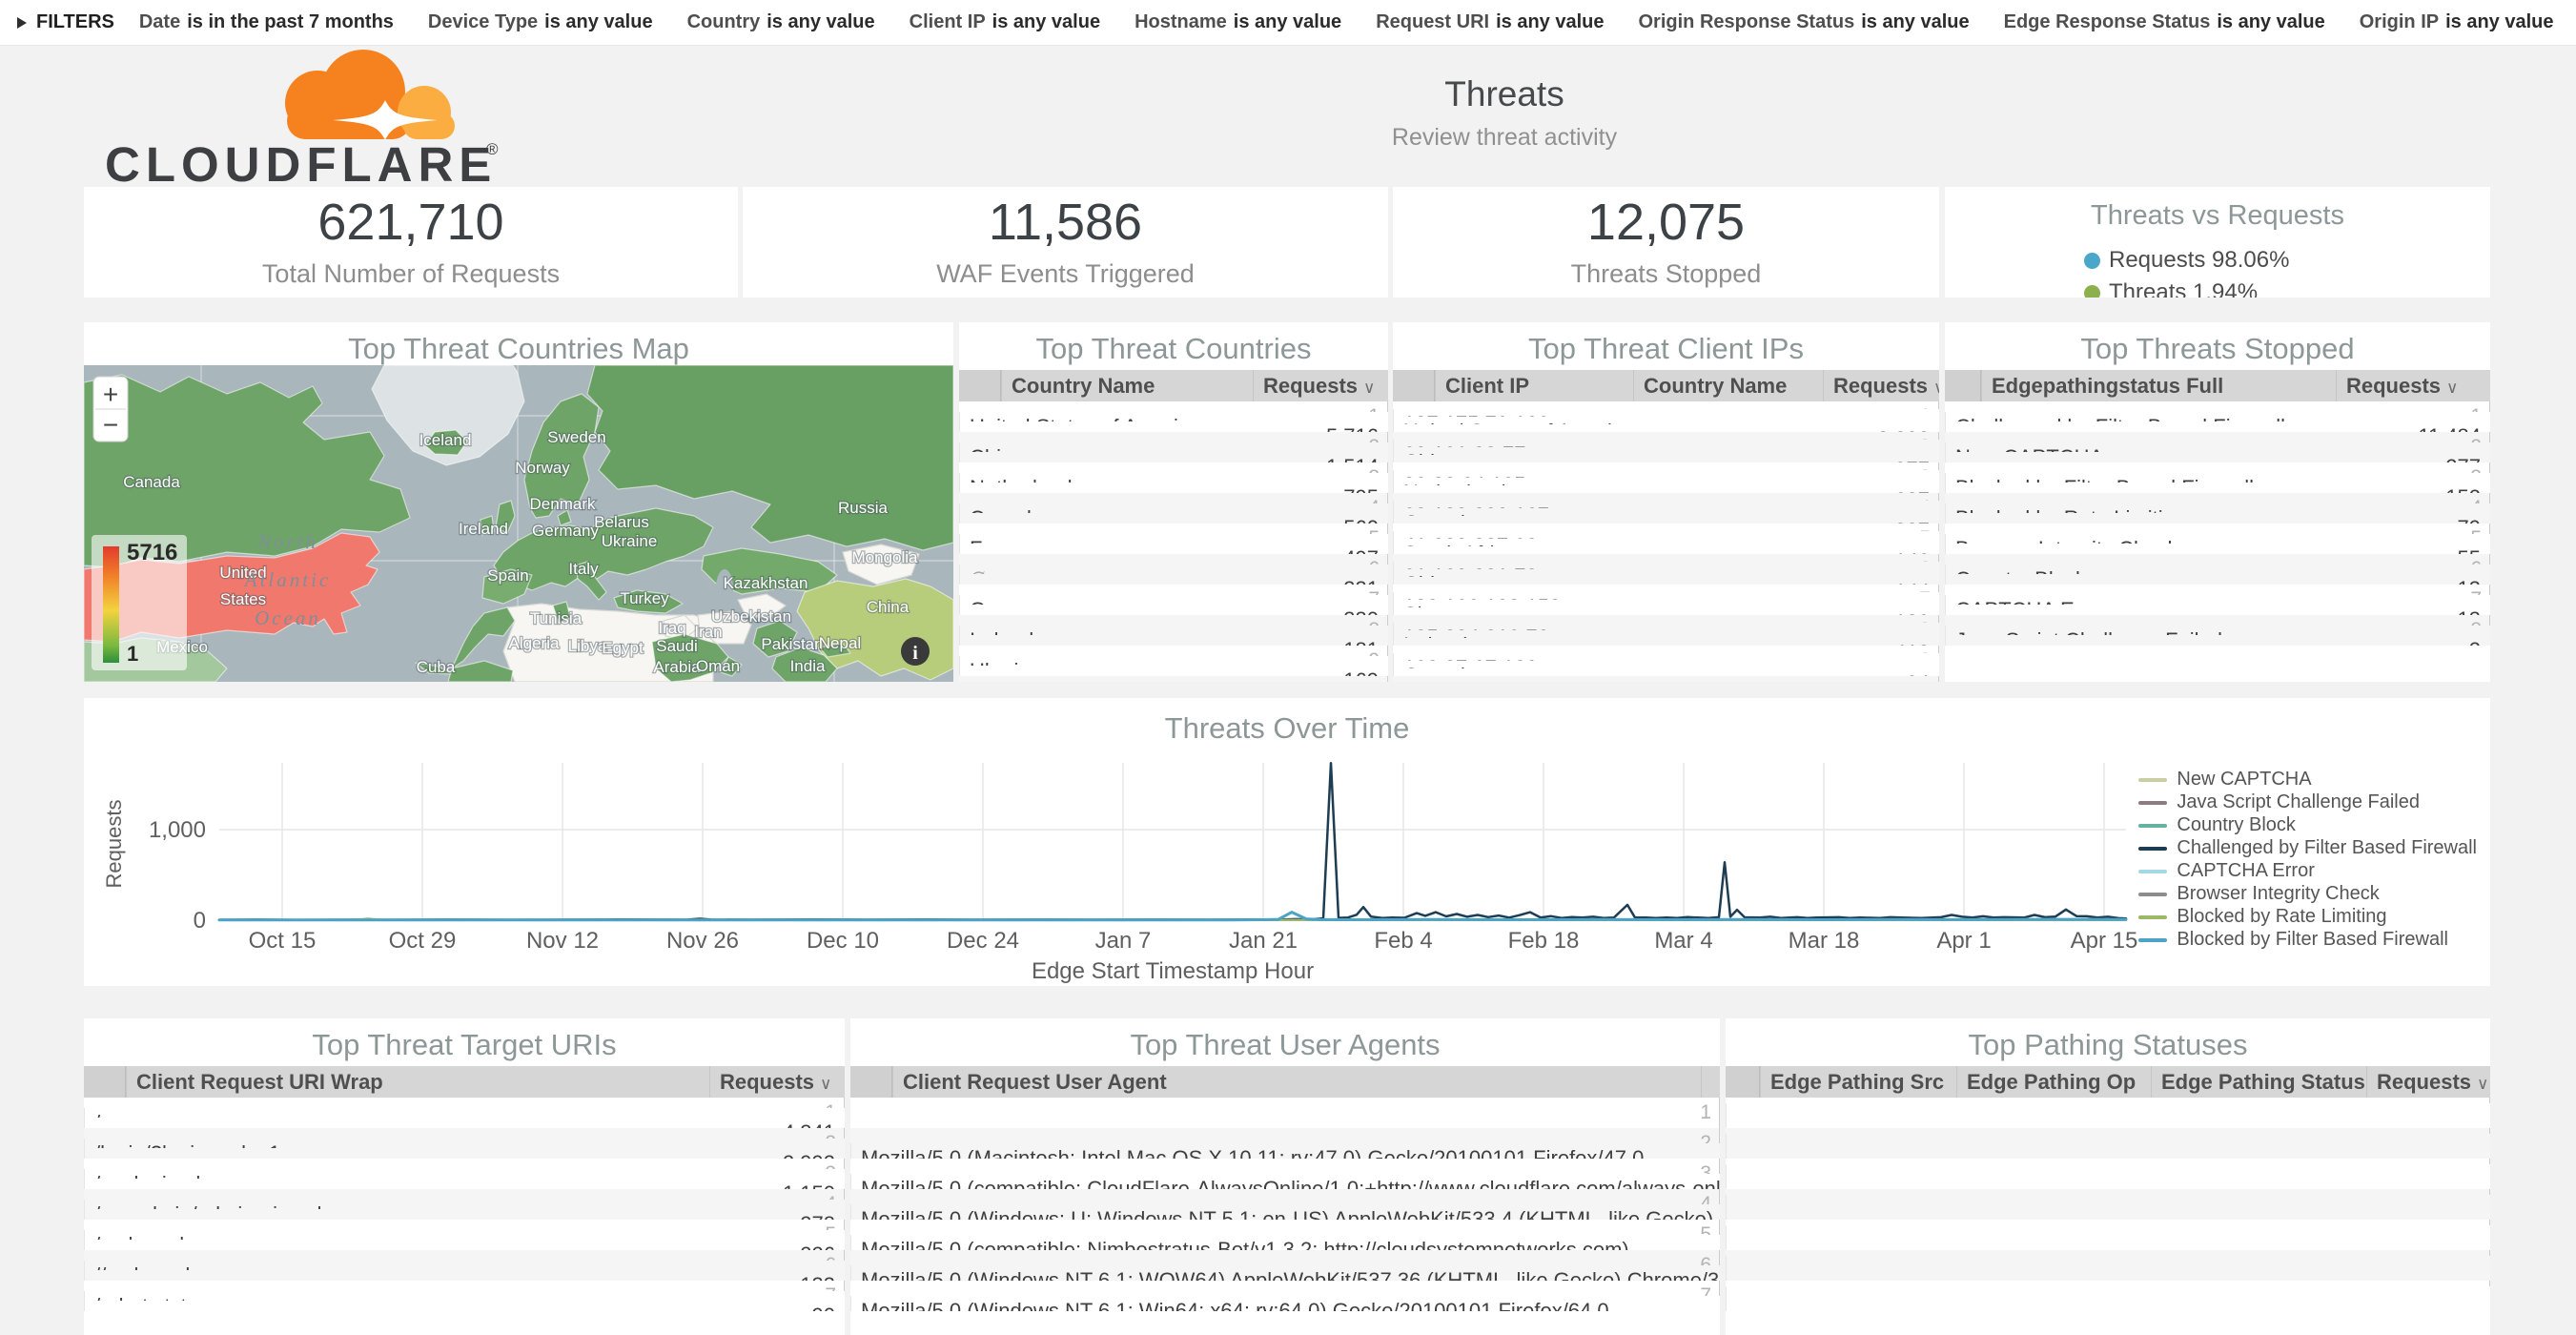  Describe the element at coordinates (1173, 539) in the screenshot. I see `table-row: 5France497` at that location.